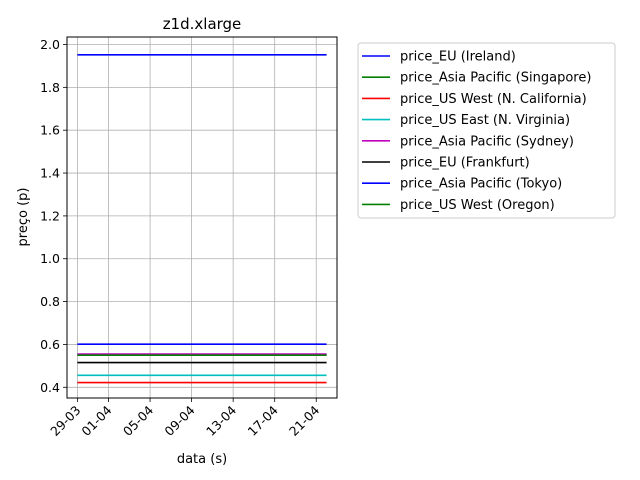 This screenshot has height=480, width=640. What do you see at coordinates (202, 24) in the screenshot?
I see `chart-title: z1d.xlarge` at bounding box center [202, 24].